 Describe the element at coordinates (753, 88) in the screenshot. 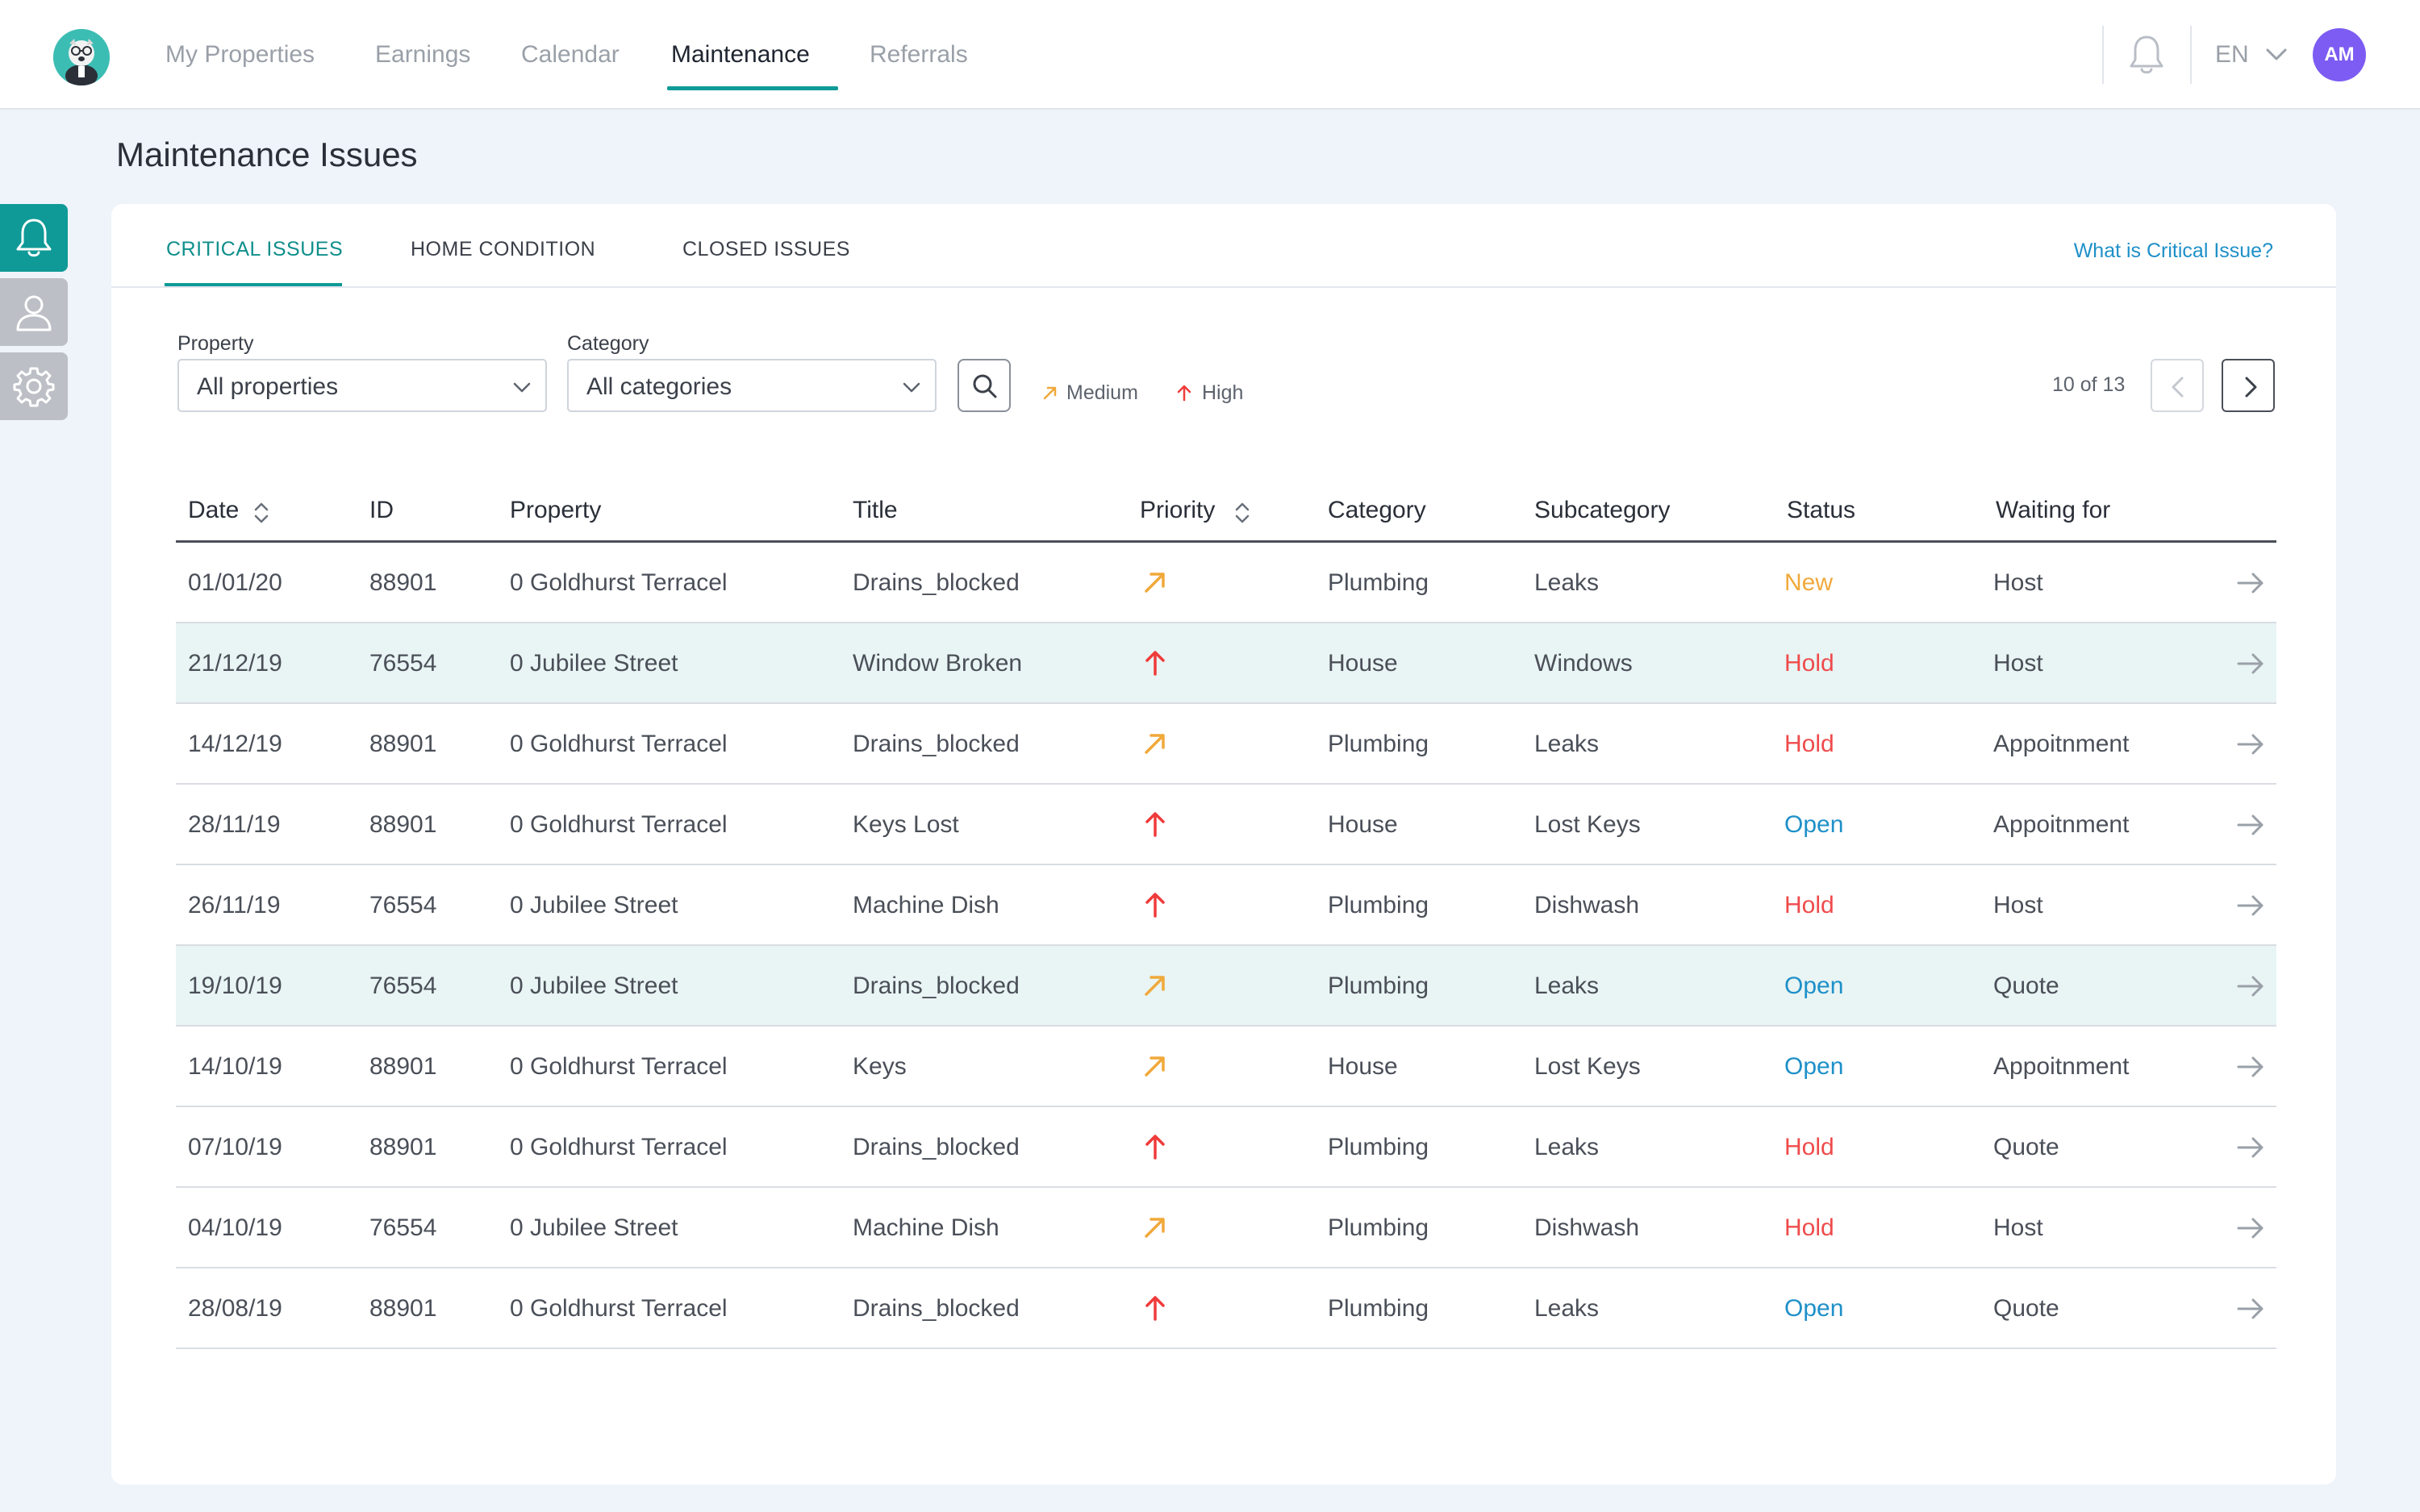

I see `nav-active-indicator` at that location.